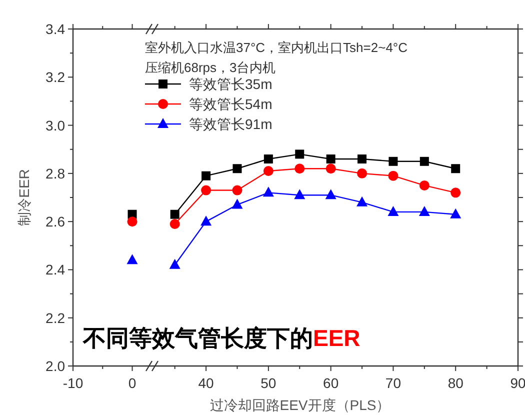  Describe the element at coordinates (268, 383) in the screenshot. I see `x-tick-label: 50` at that location.